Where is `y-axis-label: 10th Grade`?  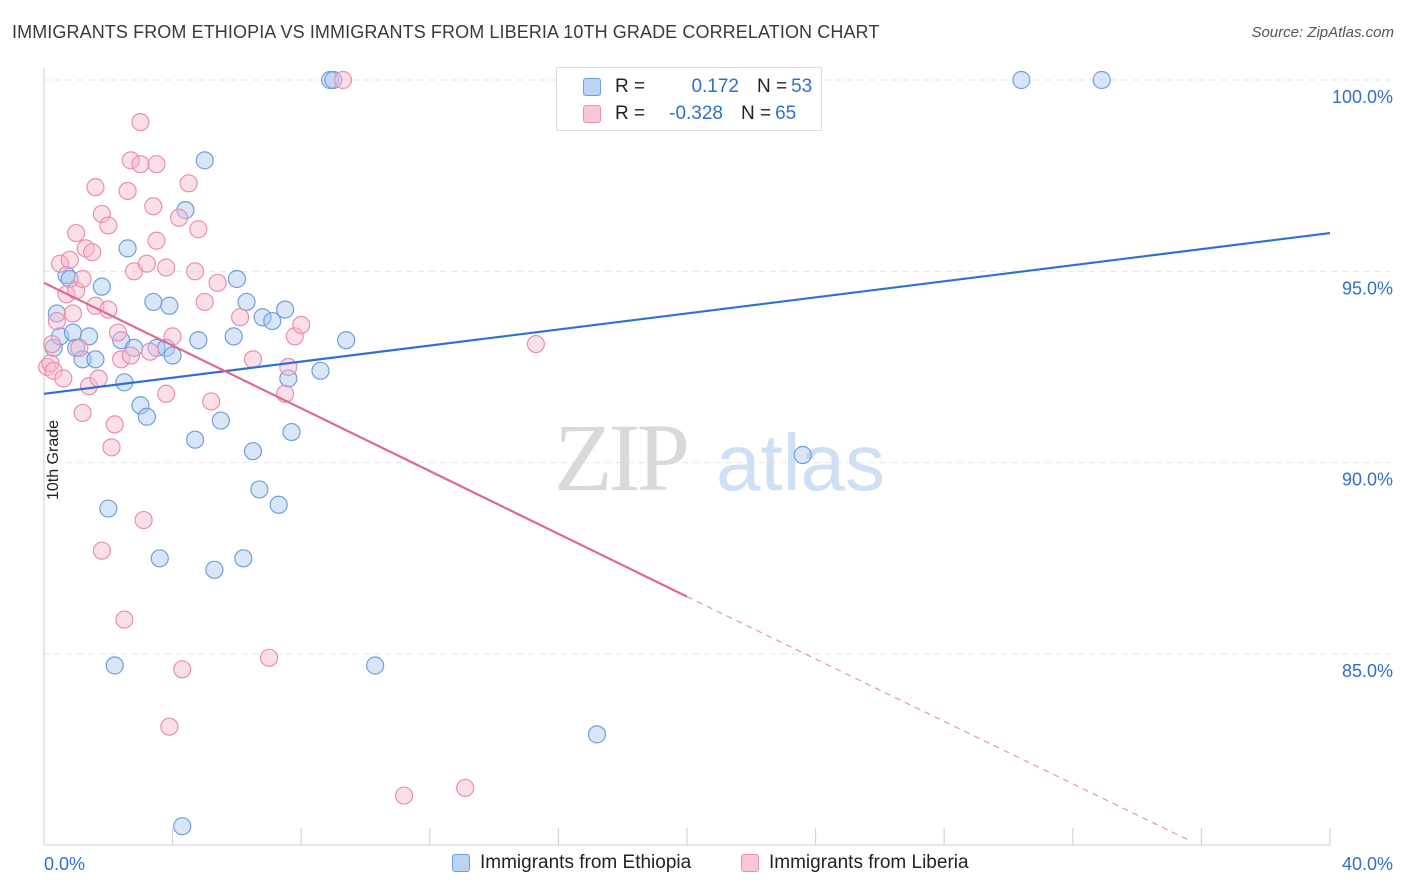
y-axis-label: 10th Grade is located at coordinates (54, 460).